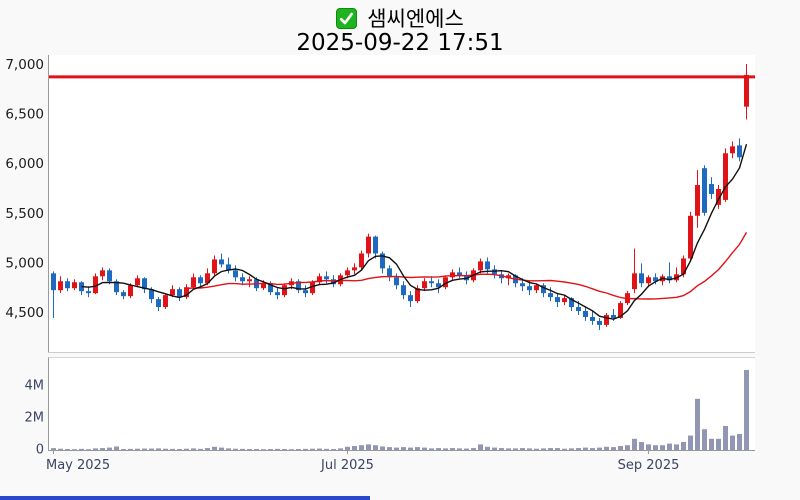 This screenshot has width=800, height=500. Describe the element at coordinates (24, 115) in the screenshot. I see `price-tick-label: 6,500` at that location.